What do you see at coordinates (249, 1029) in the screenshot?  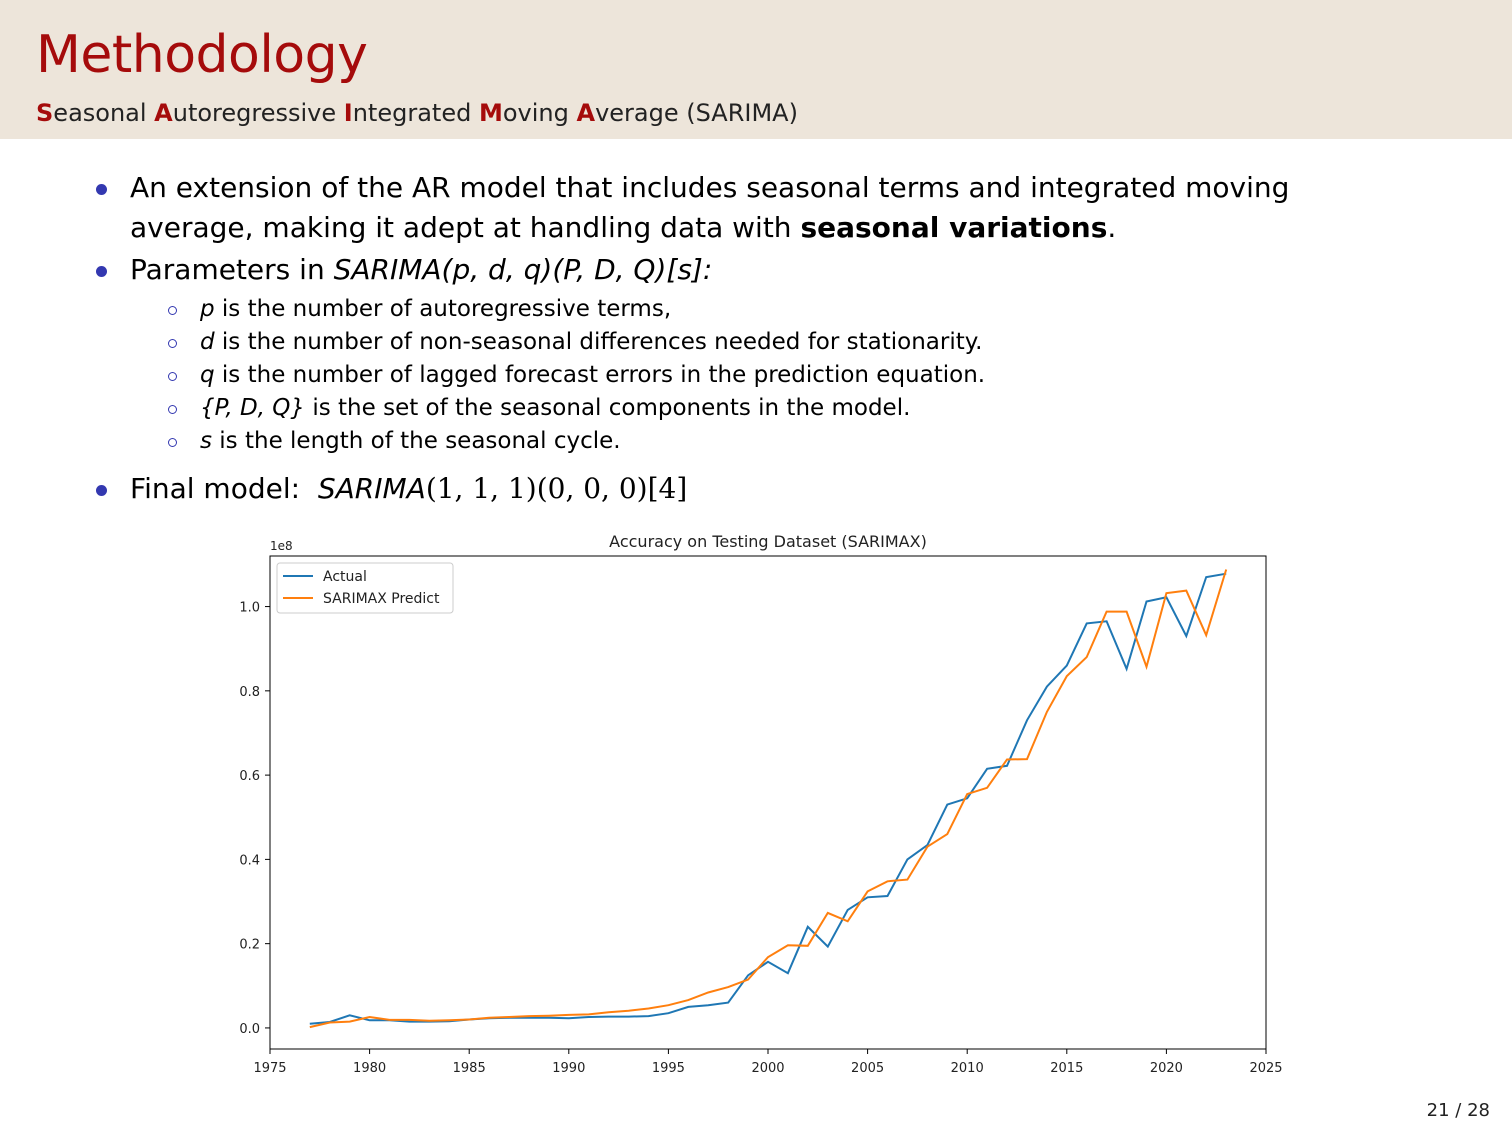 I see `y-tick-label: 0.0` at bounding box center [249, 1029].